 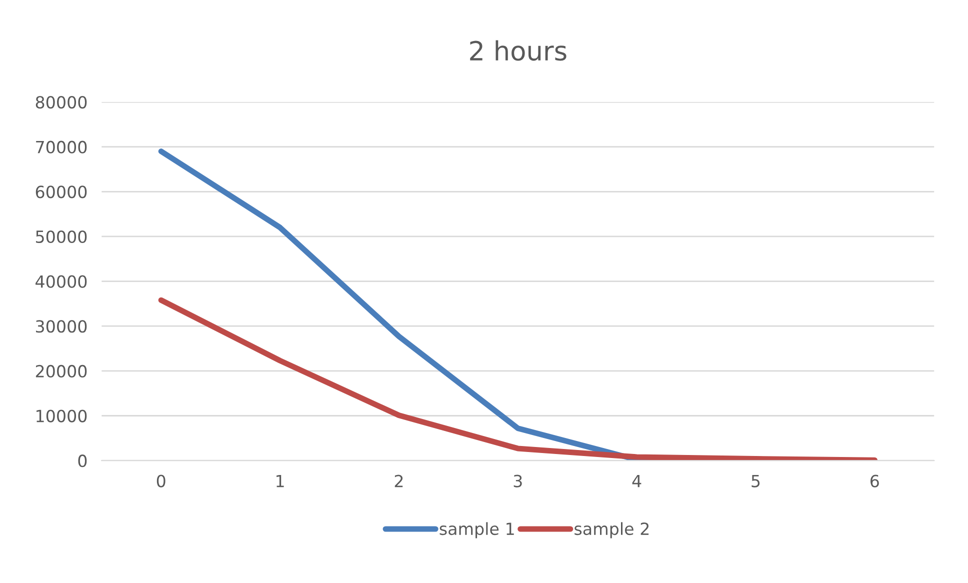 What do you see at coordinates (161, 481) in the screenshot?
I see `x-tick-label: 0` at bounding box center [161, 481].